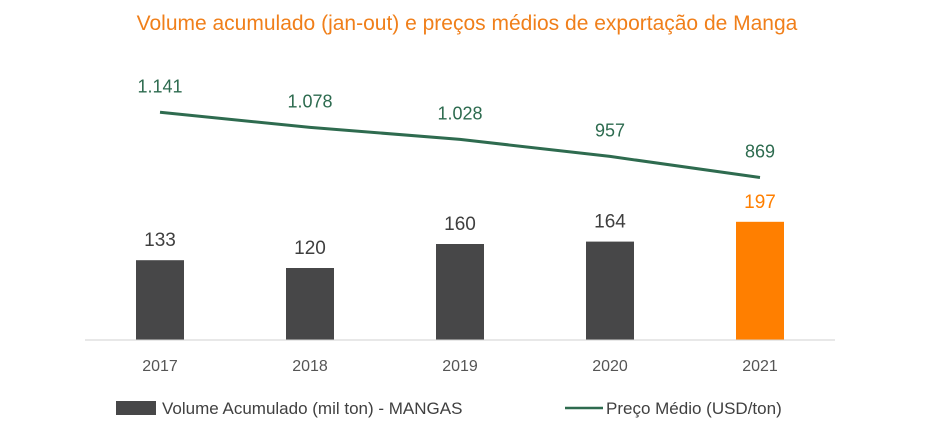 The height and width of the screenshot is (432, 935). Describe the element at coordinates (460, 224) in the screenshot. I see `bar-value-label-2019: 160` at that location.